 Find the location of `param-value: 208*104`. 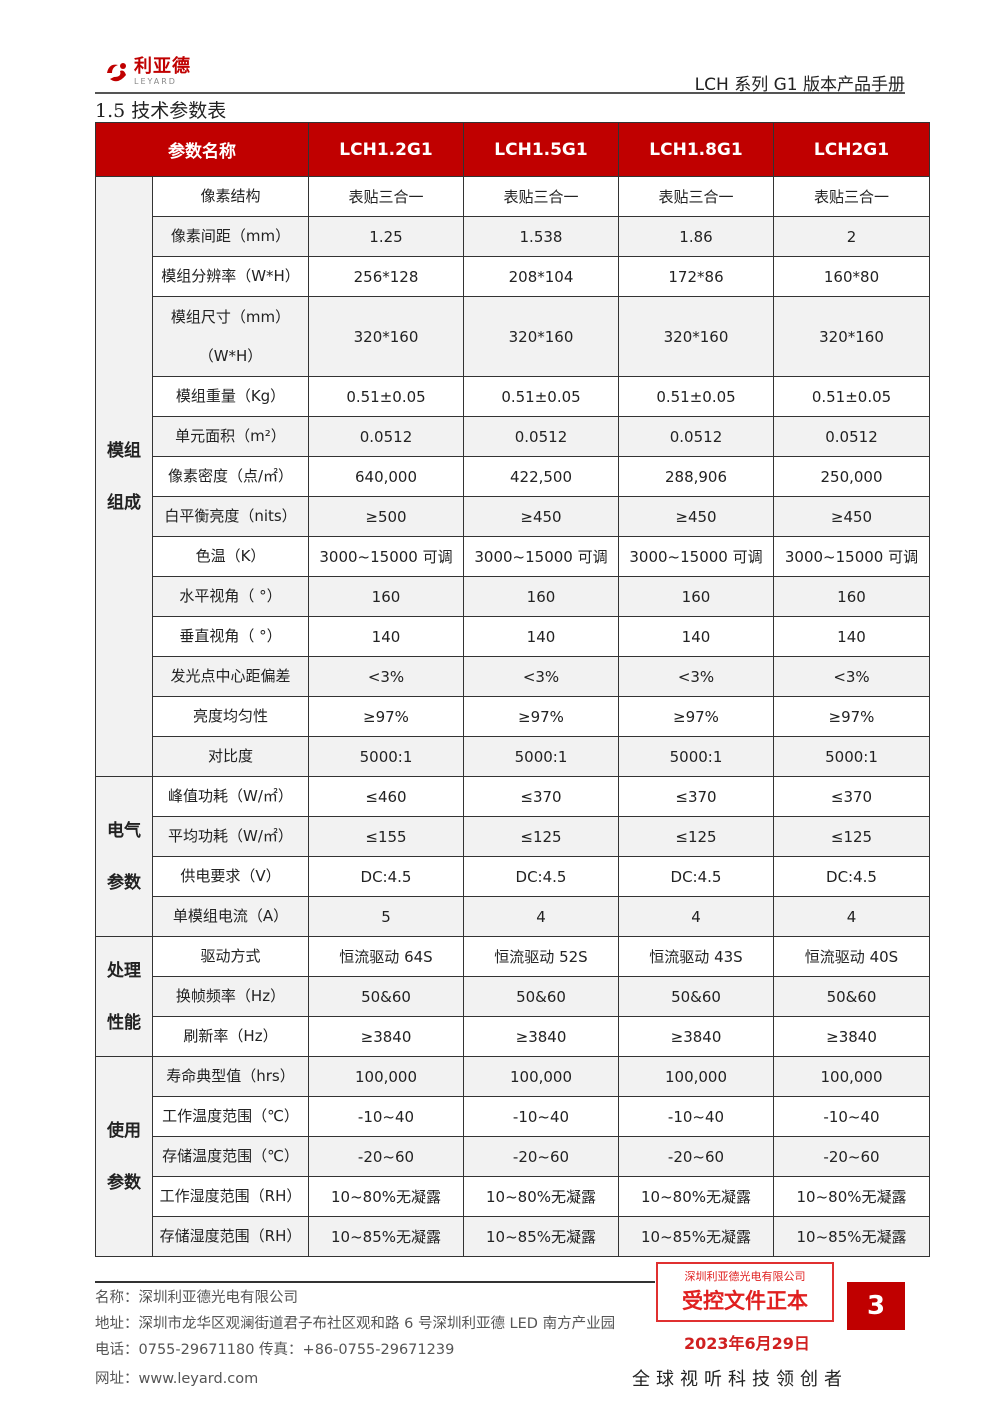

param-value: 208*104 is located at coordinates (541, 276).